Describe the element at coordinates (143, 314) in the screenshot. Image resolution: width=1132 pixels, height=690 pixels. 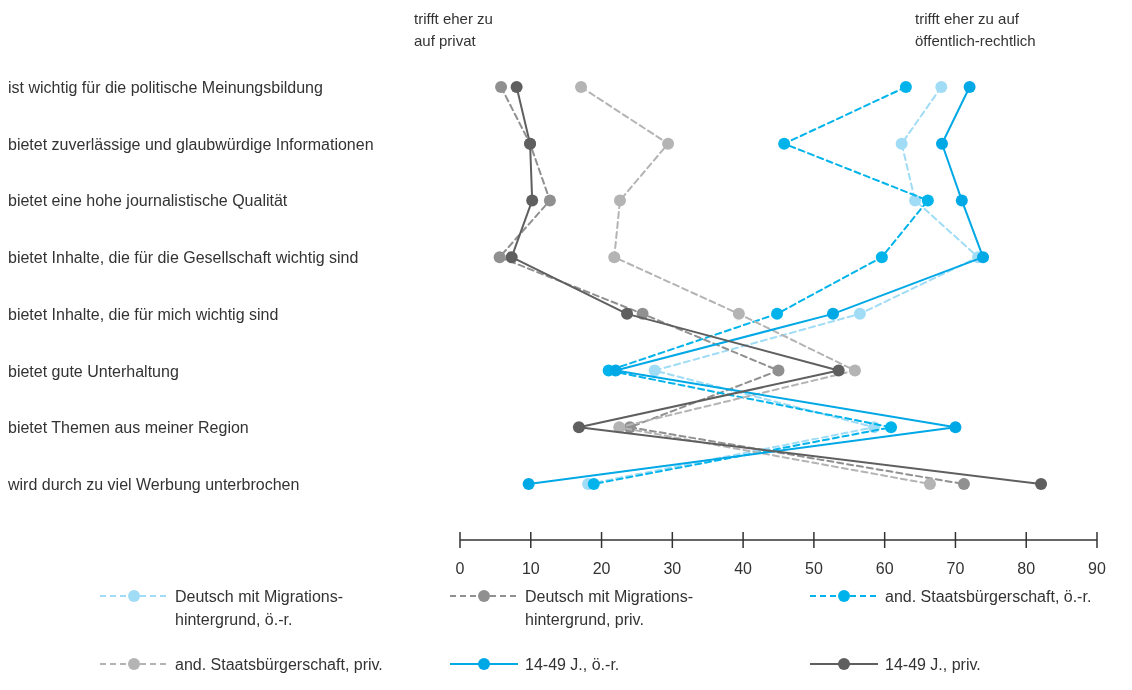
I see `y-tick-label: bietet Inhalte, die für mich wichtig sind` at that location.